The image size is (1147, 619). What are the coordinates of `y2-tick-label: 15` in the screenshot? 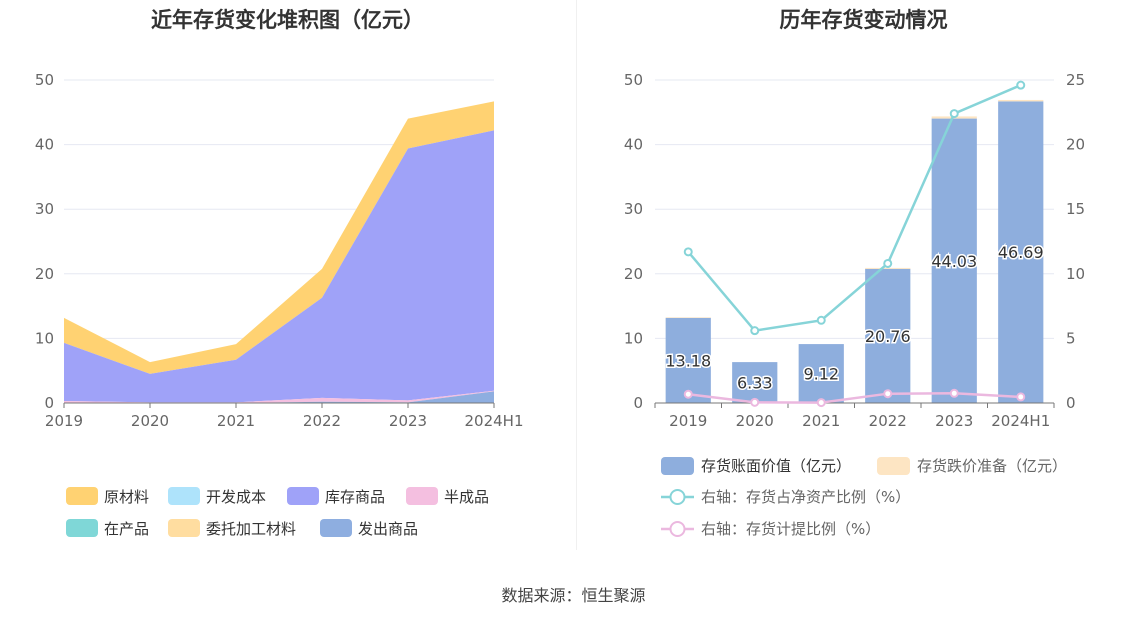 It's located at (1075, 209).